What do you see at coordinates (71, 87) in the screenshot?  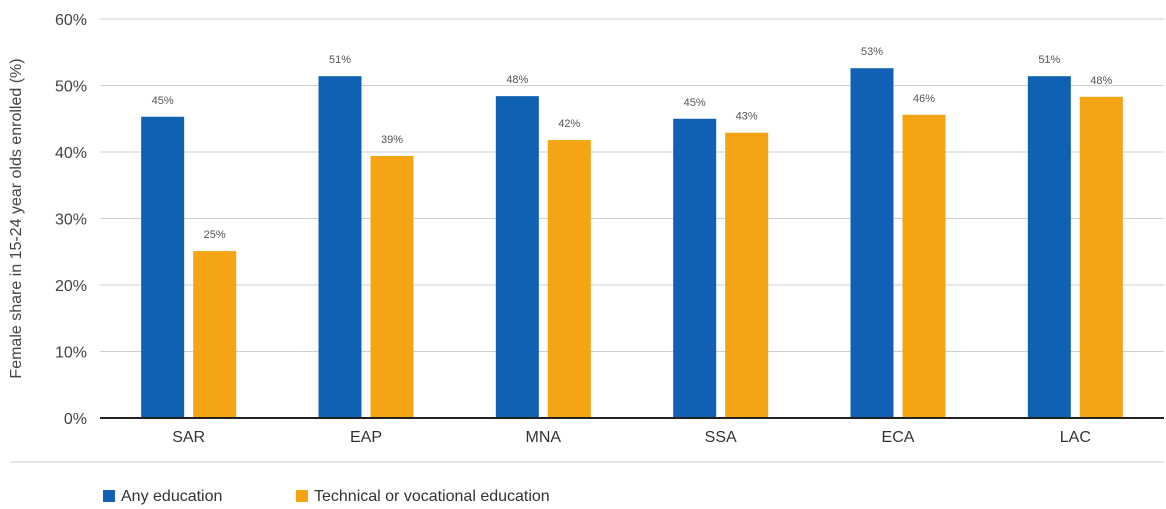 I see `y-tick-label: 50%` at bounding box center [71, 87].